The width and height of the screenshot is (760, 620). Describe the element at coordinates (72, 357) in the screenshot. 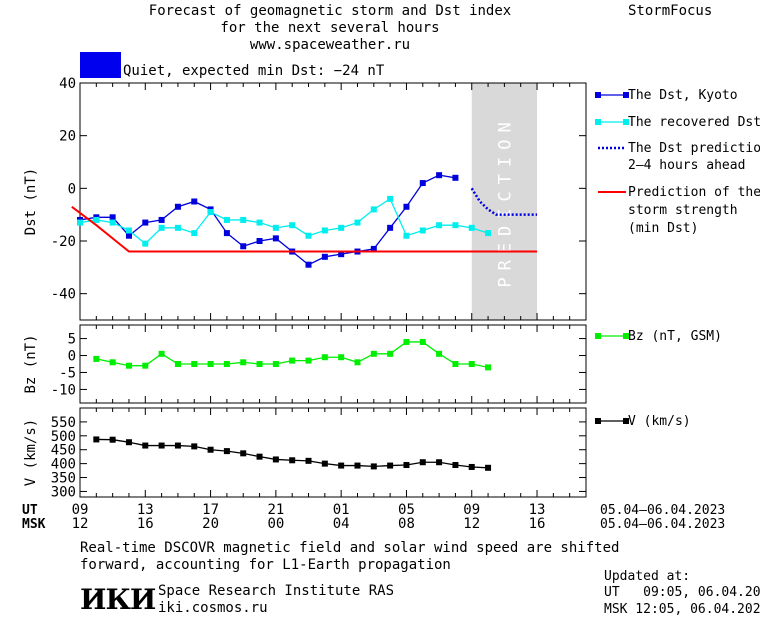

I see `bz-ytick-label: 0` at that location.